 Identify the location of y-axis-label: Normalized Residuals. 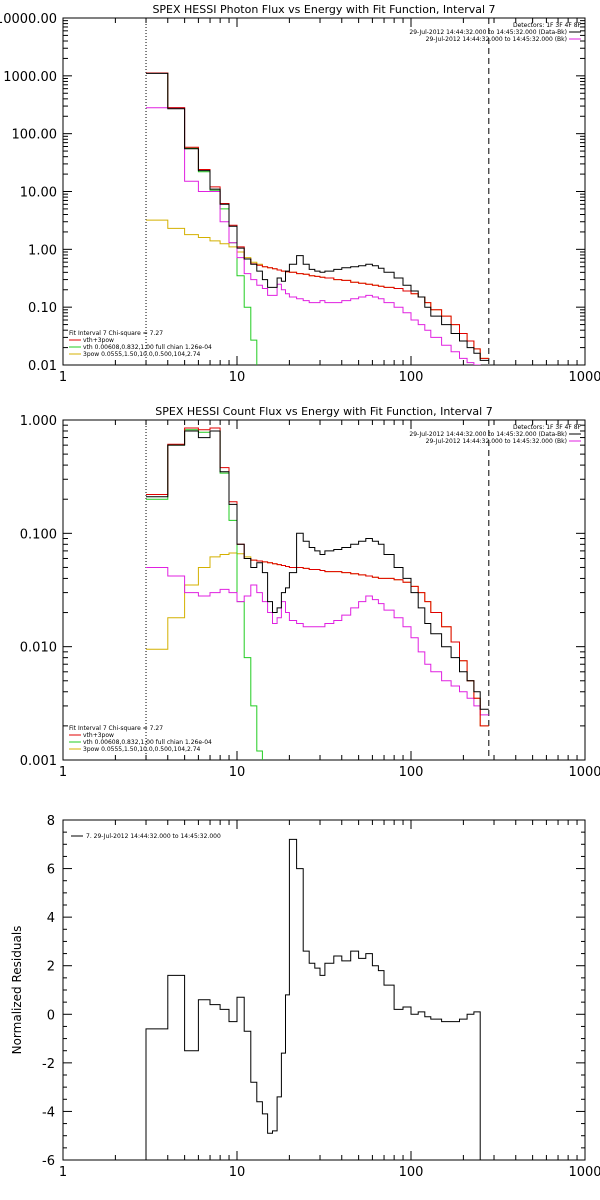
(17, 990).